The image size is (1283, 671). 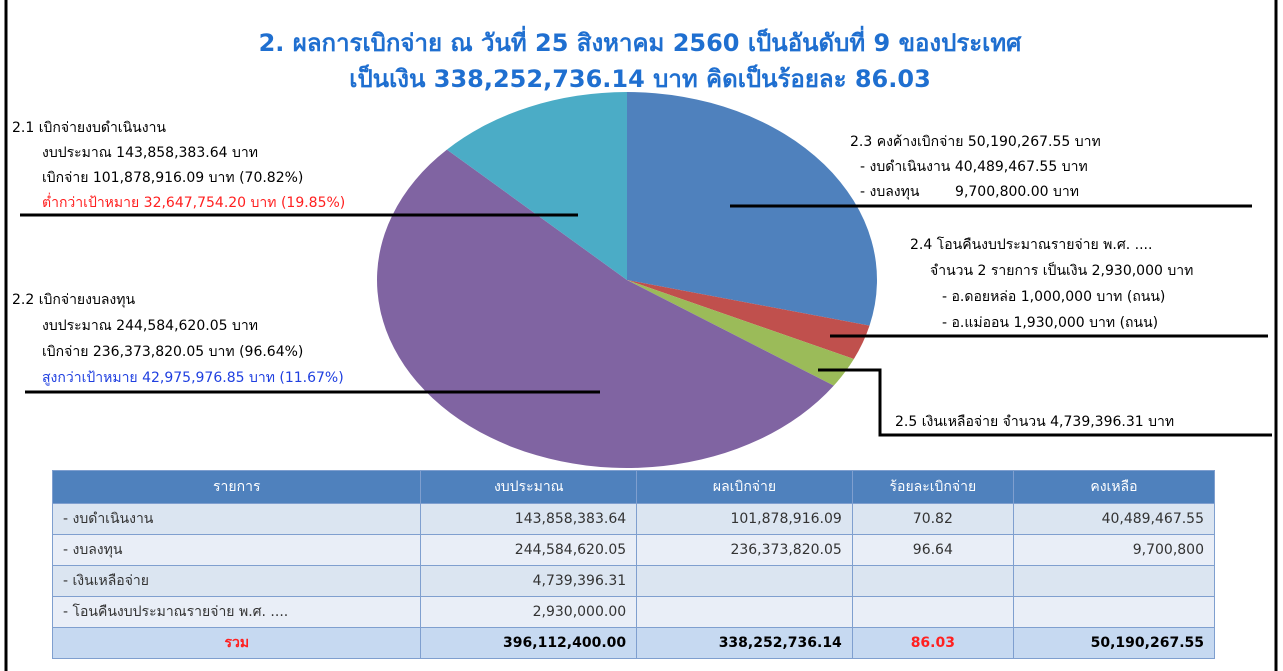 What do you see at coordinates (529, 519) in the screenshot?
I see `table-cell: 143,858,383.64` at bounding box center [529, 519].